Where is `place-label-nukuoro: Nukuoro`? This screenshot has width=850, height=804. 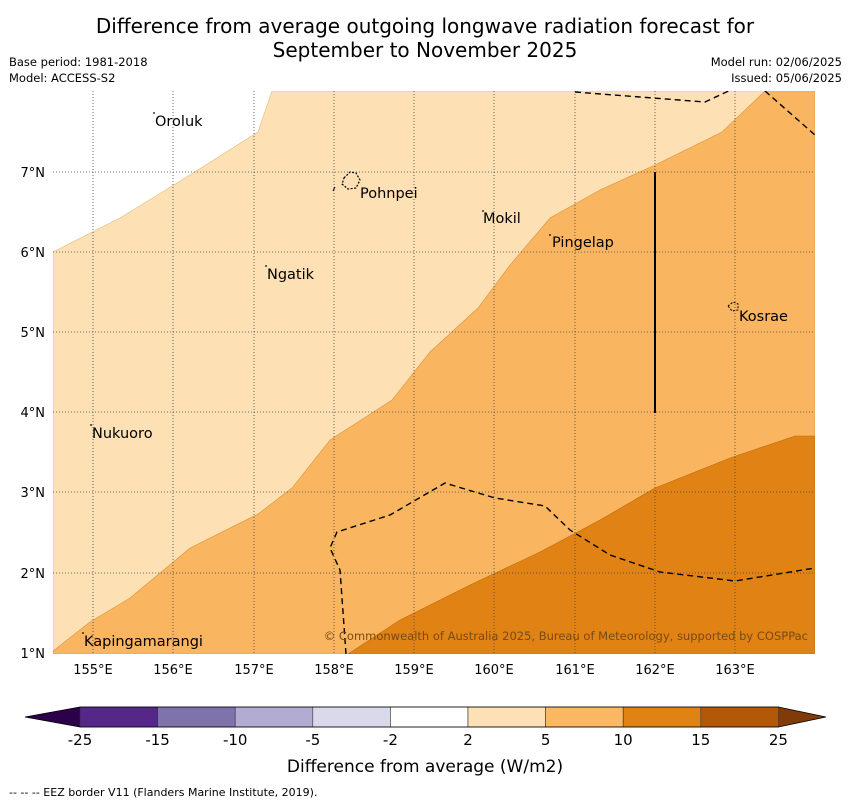 place-label-nukuoro: Nukuoro is located at coordinates (122, 434).